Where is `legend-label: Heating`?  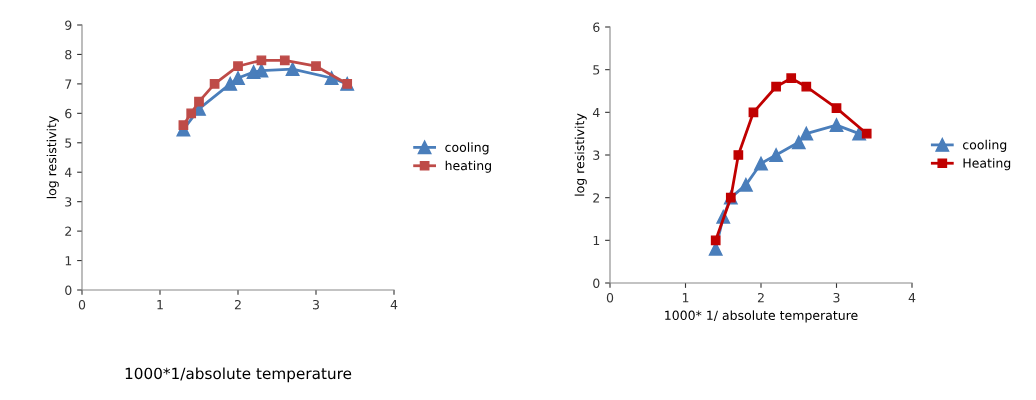
legend-label: Heating is located at coordinates (987, 164).